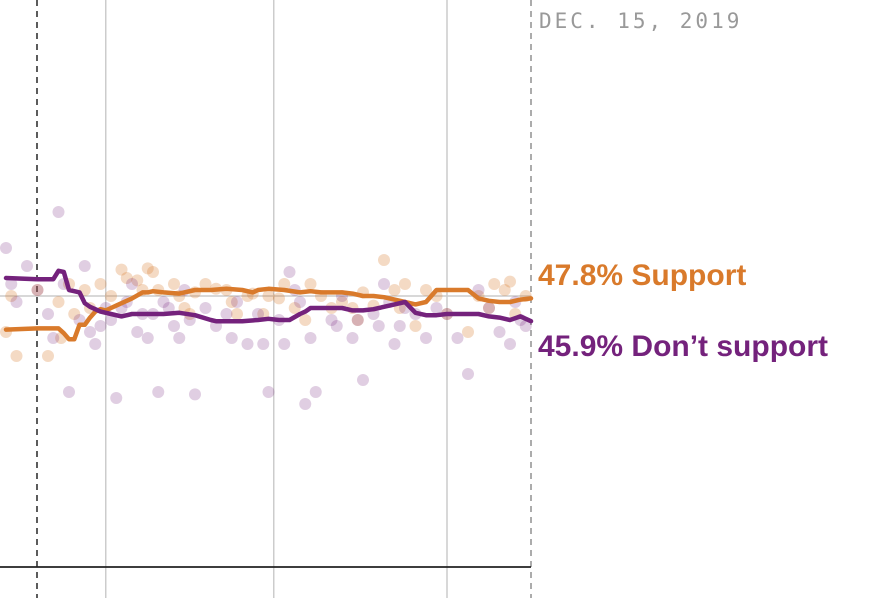 This screenshot has width=878, height=598. I want to click on oppose-trend-line, so click(268, 296).